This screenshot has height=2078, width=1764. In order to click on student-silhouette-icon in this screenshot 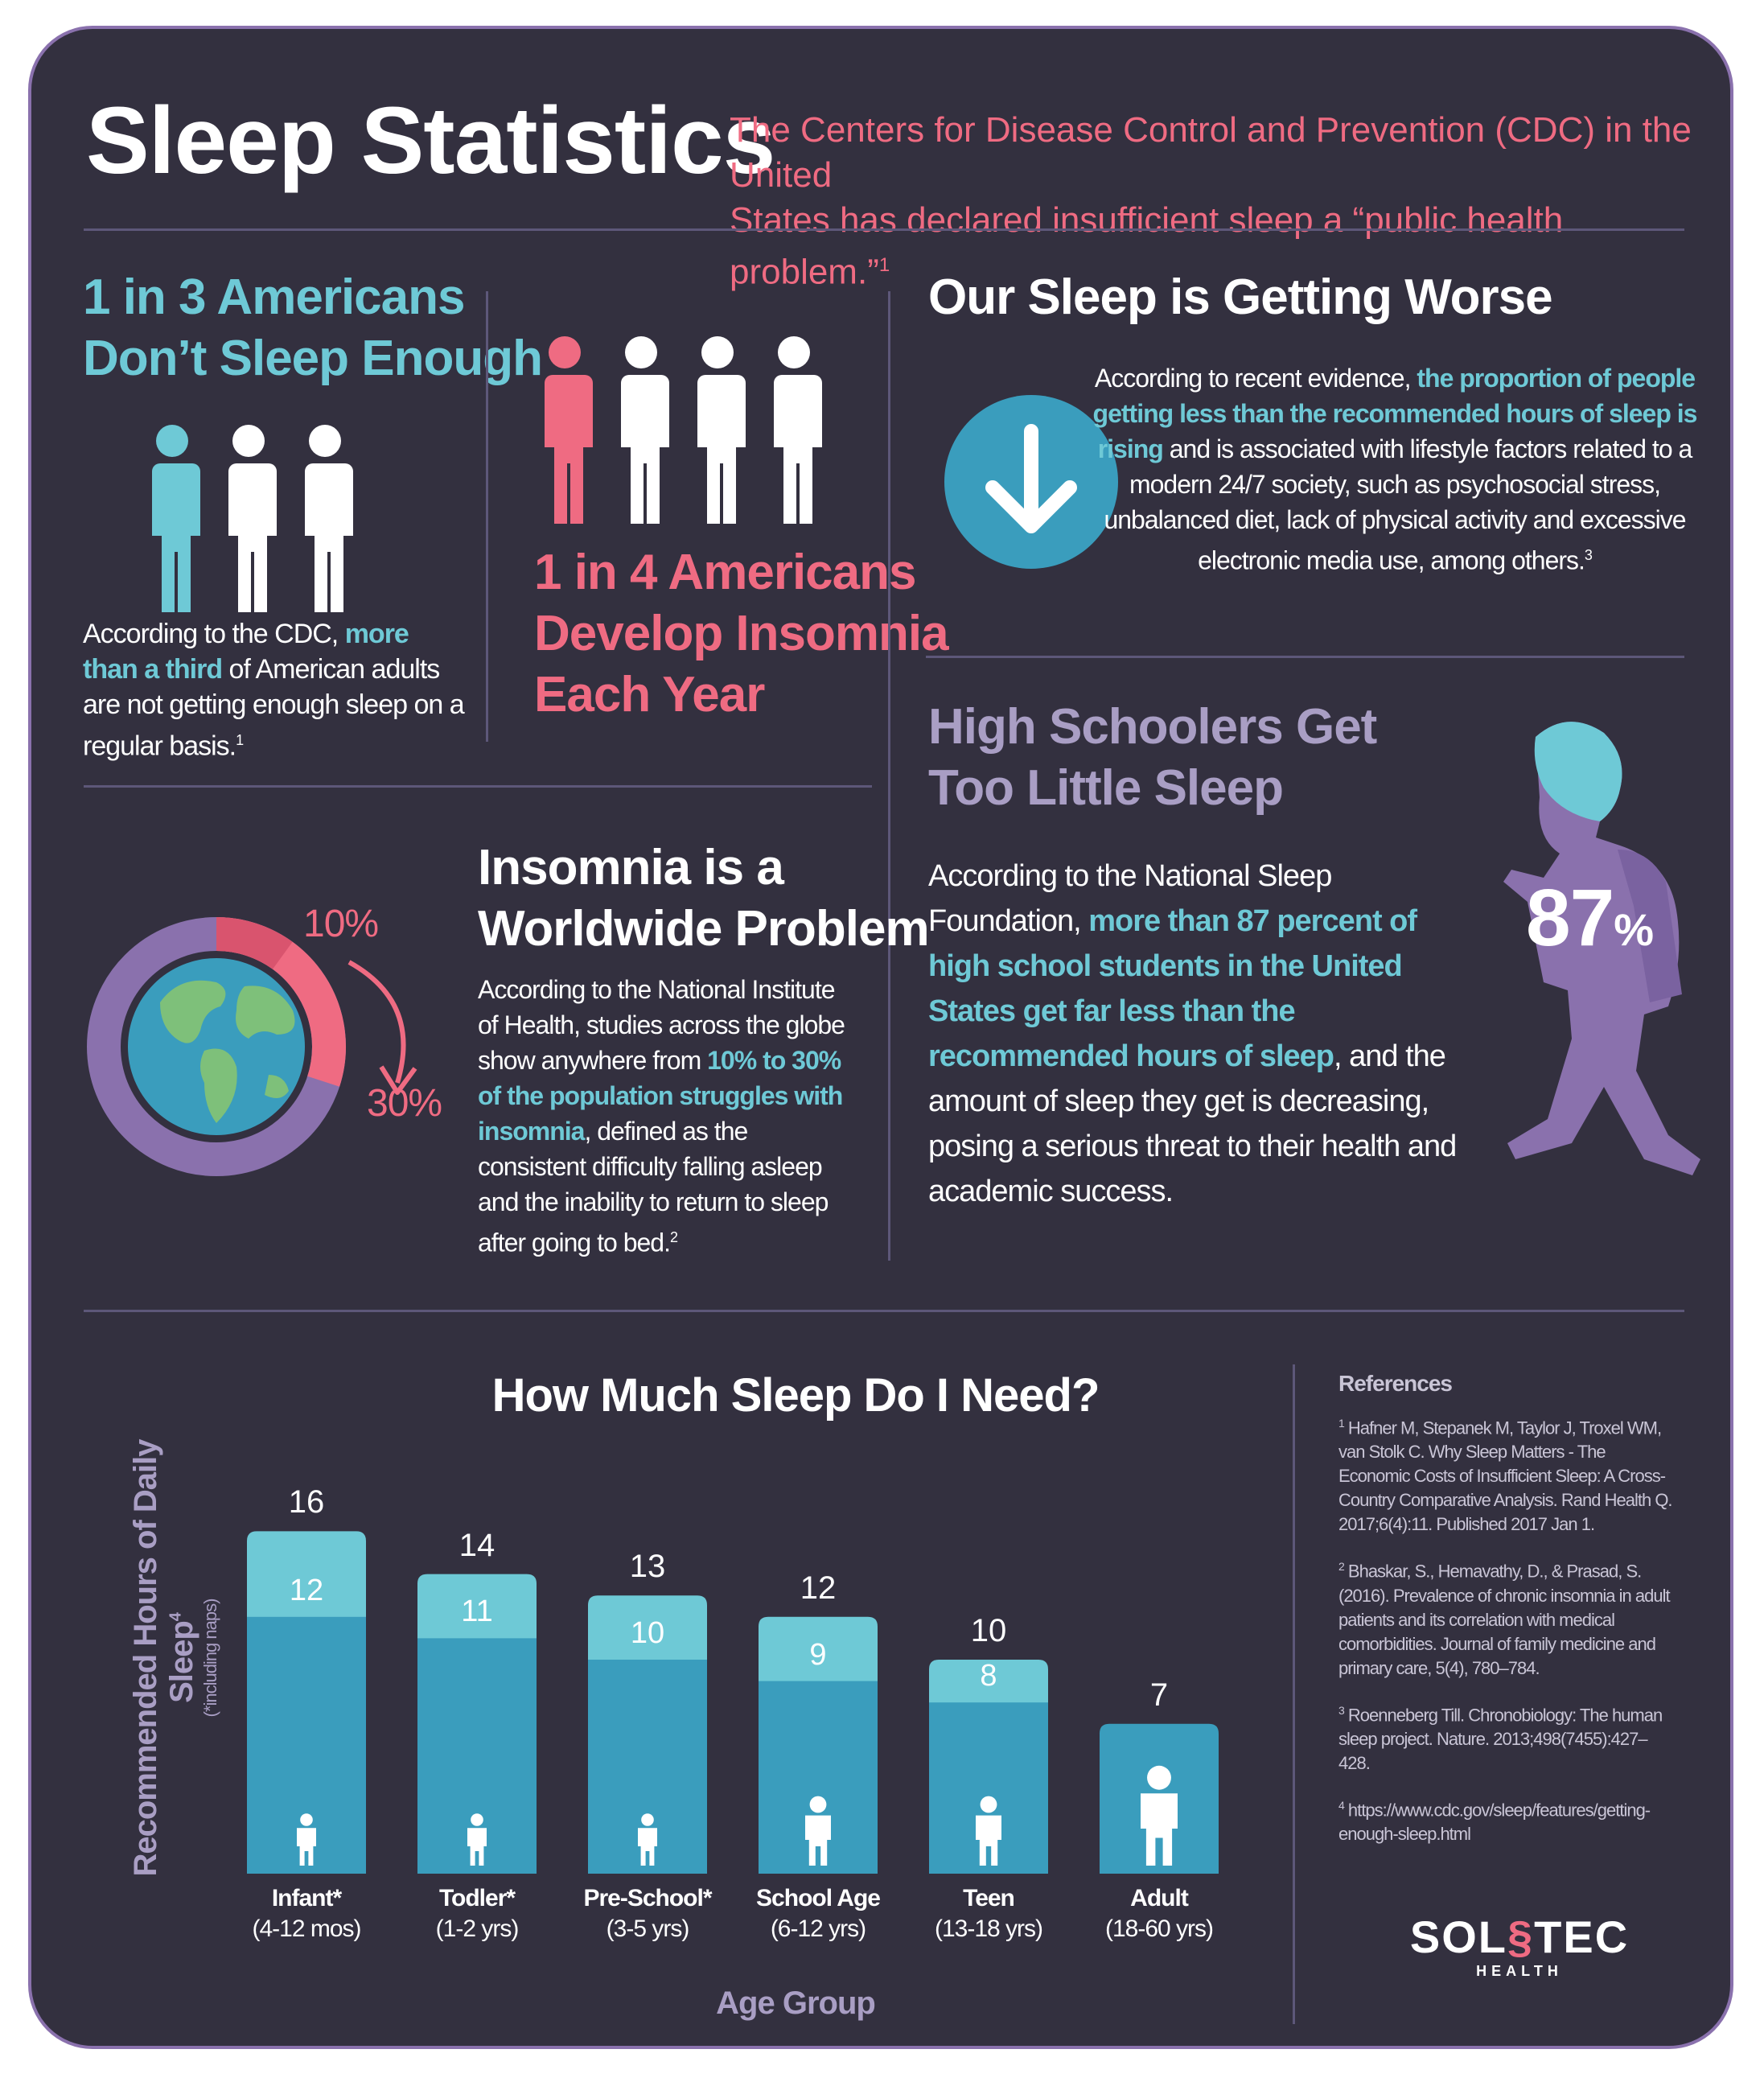, I will do `click(1602, 948)`.